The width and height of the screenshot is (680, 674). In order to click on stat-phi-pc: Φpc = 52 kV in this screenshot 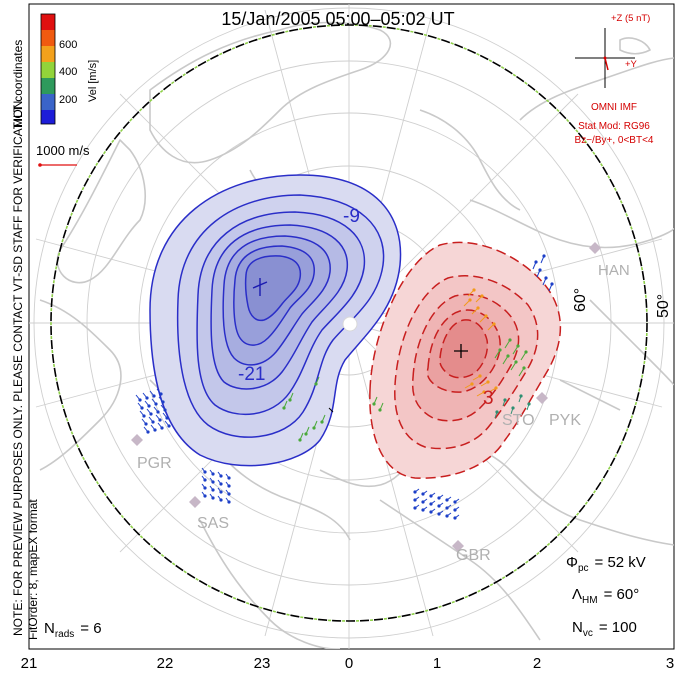, I will do `click(606, 564)`.